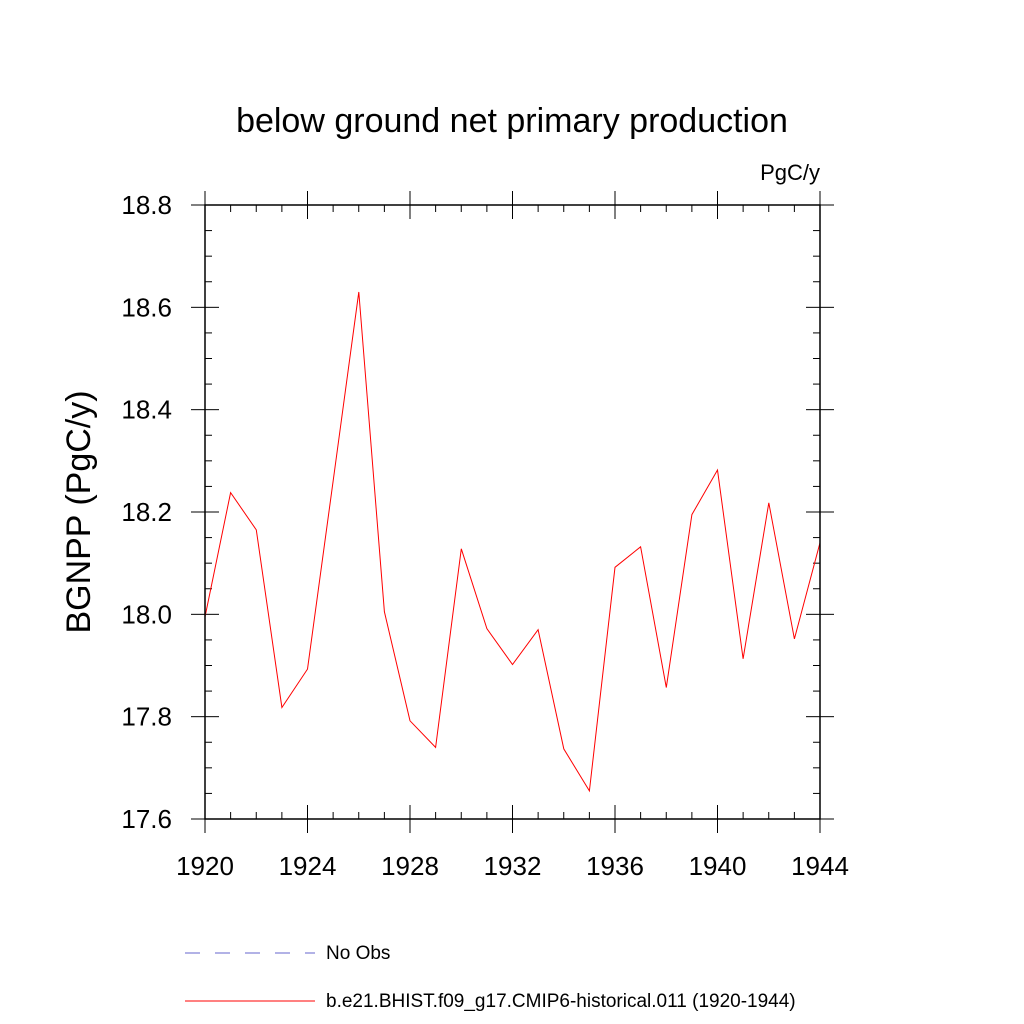 The height and width of the screenshot is (1024, 1024). I want to click on y-tick-label: 17.6, so click(146, 819).